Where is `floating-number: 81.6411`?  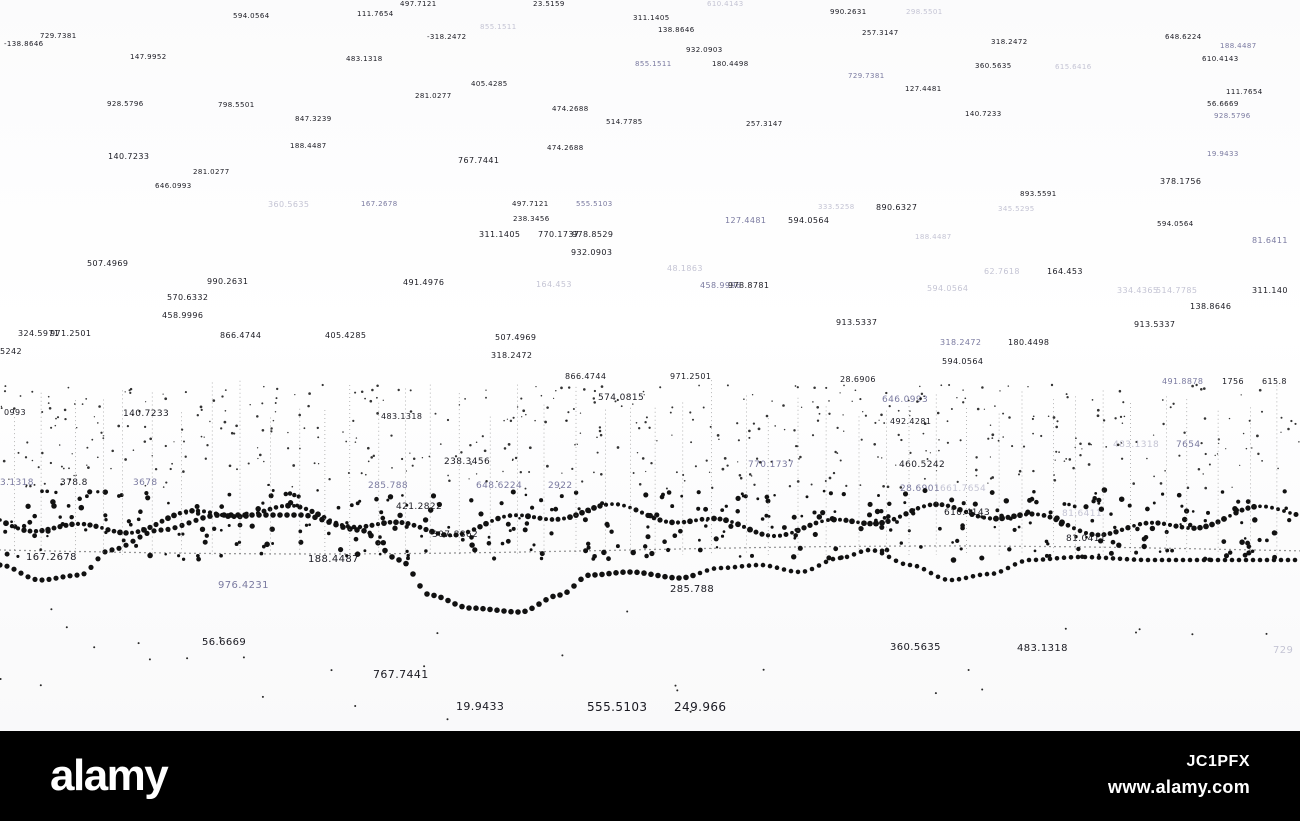 floating-number: 81.6411 is located at coordinates (1270, 240).